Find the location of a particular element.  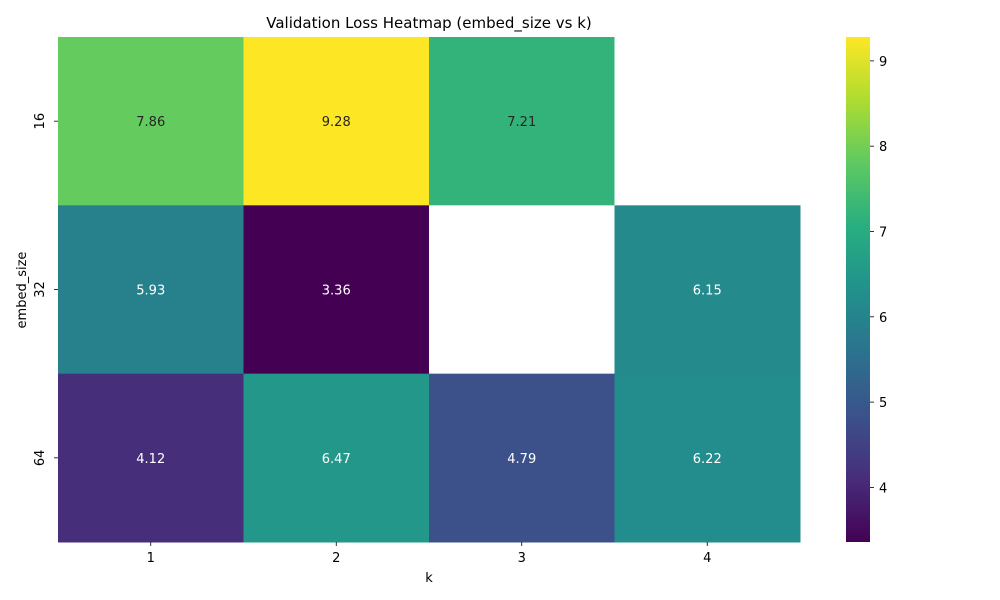

heatmap-cell-value: 7.86 is located at coordinates (150, 122).